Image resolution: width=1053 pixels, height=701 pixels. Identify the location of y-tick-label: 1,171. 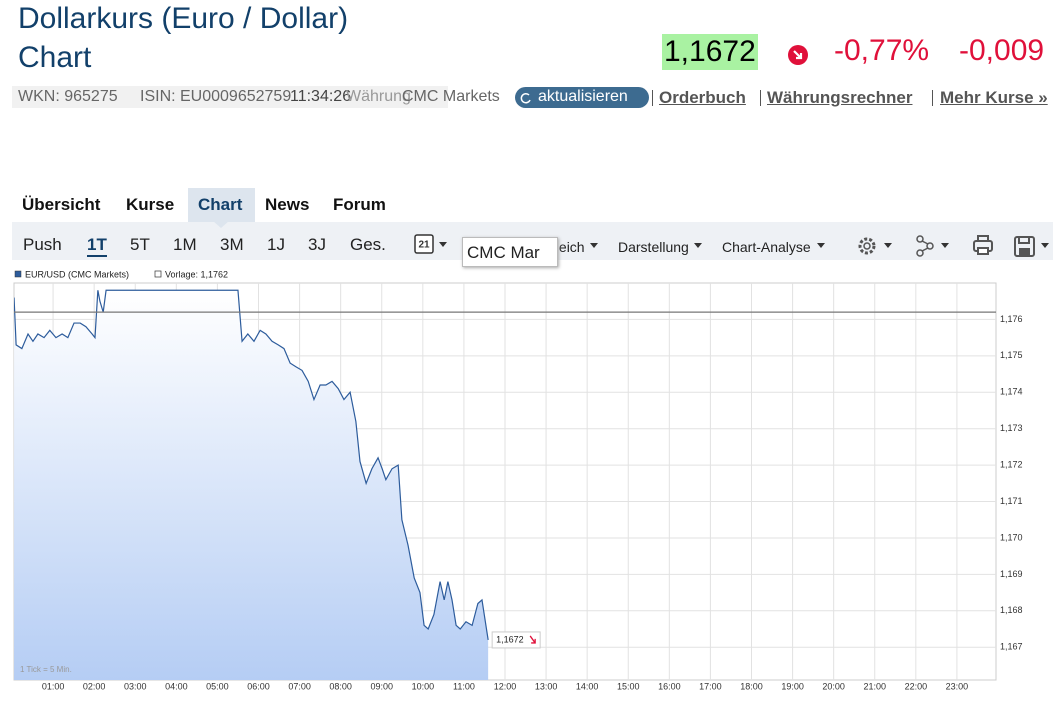
(1011, 501).